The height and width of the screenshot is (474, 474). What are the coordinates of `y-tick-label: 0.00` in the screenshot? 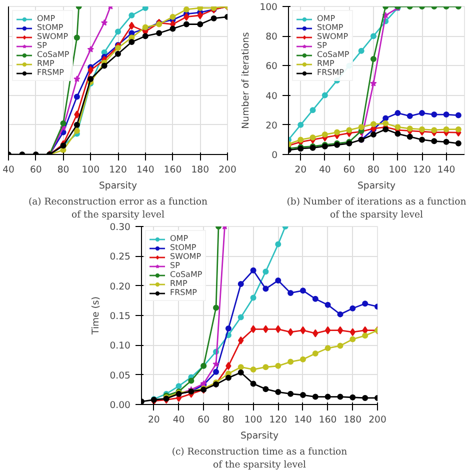 It's located at (120, 405).